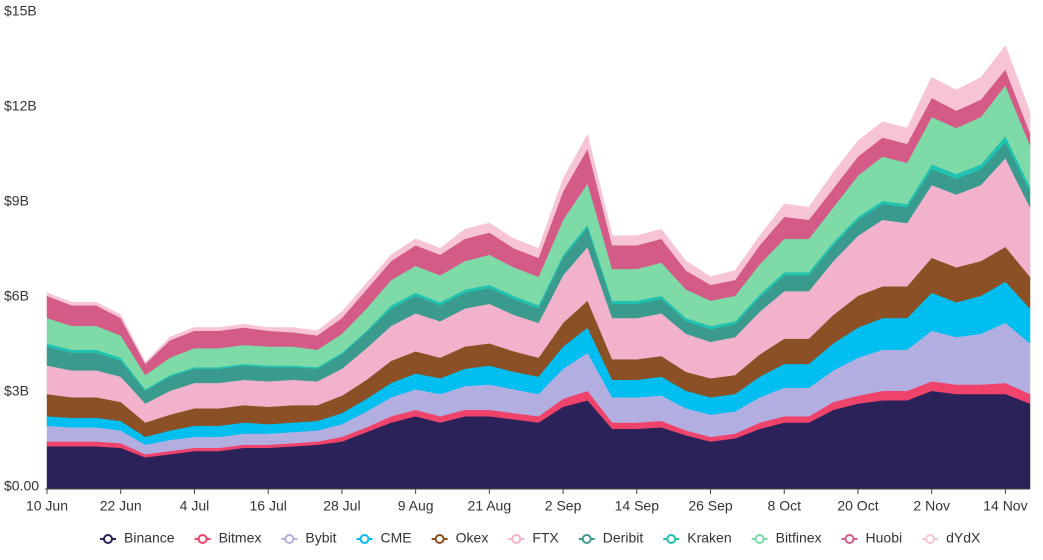 The height and width of the screenshot is (560, 1043). I want to click on x-tick-label: 4 Jul, so click(195, 506).